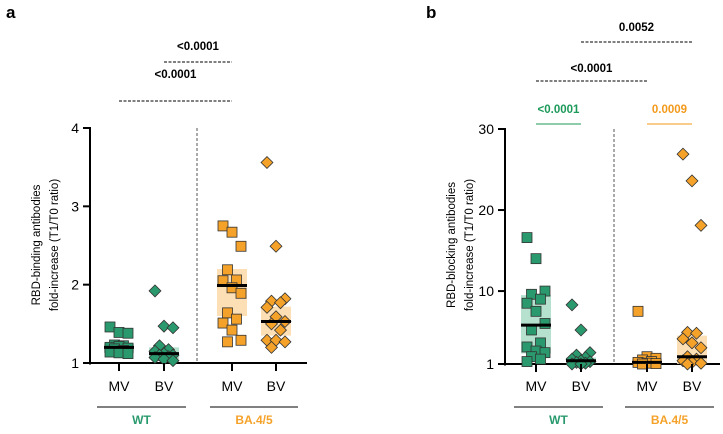 The image size is (723, 434). Describe the element at coordinates (431, 12) in the screenshot. I see `panel-letter: b` at that location.